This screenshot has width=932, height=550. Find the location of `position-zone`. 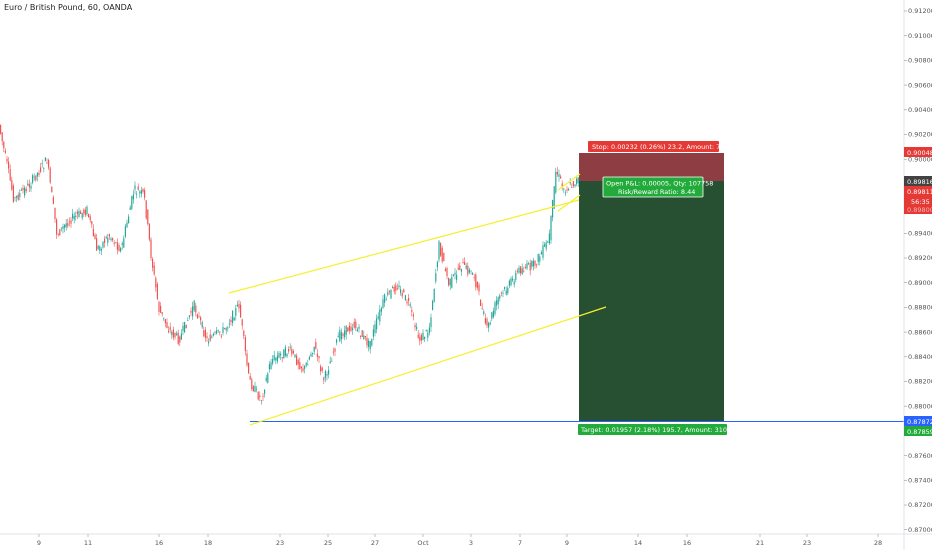

position-zone is located at coordinates (651, 287).